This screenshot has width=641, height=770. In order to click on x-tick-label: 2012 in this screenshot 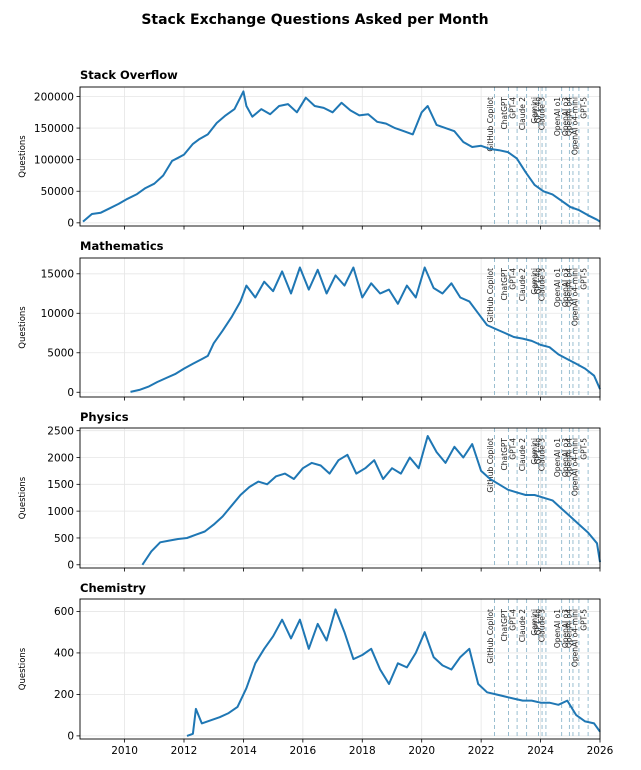, I will do `click(184, 751)`.